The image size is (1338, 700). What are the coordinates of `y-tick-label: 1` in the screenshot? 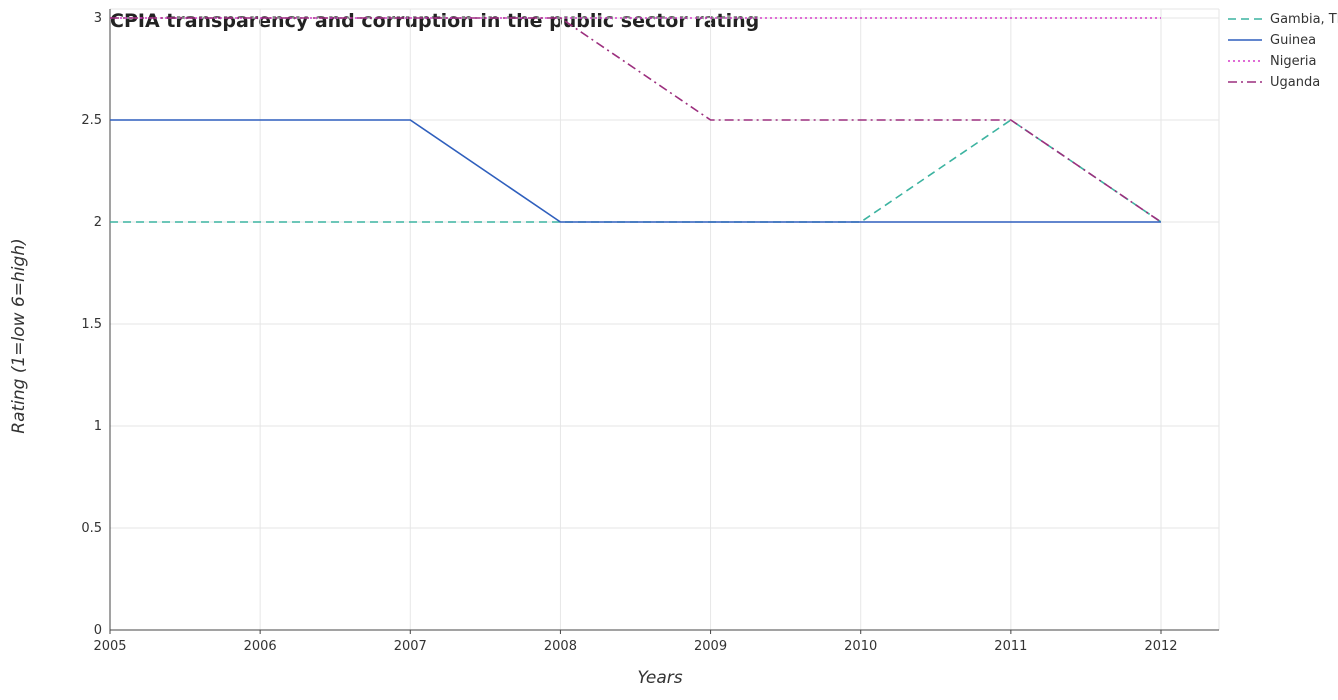 It's located at (98, 426).